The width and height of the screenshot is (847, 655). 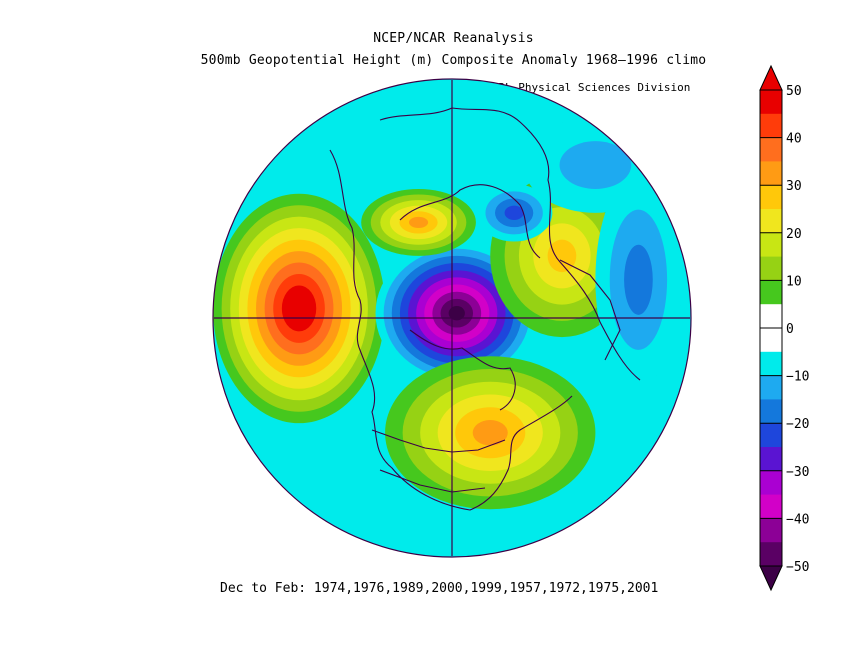 I want to click on anomaly-west-asia-low, so click(x=638, y=279).